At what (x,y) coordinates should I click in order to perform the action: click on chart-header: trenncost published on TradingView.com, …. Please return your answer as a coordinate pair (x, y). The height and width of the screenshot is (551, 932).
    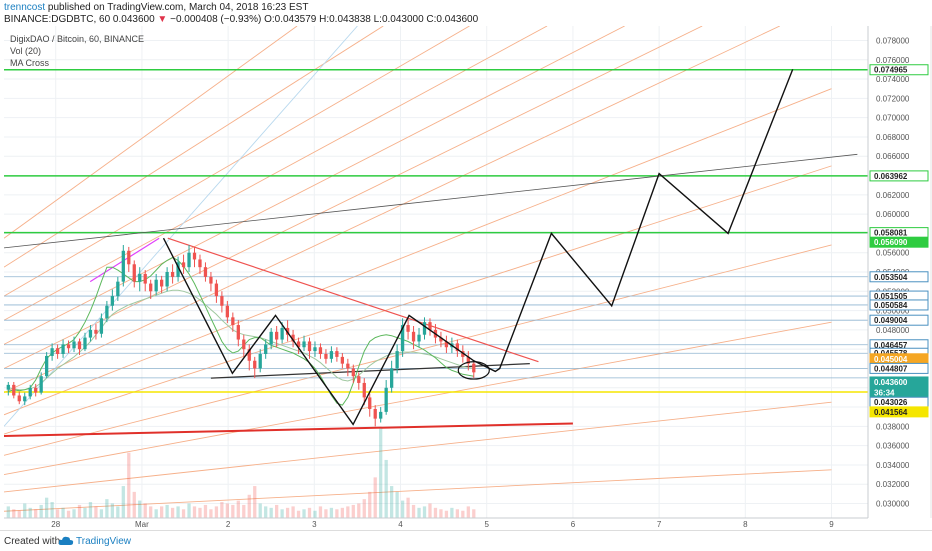
    Looking at the image, I should click on (466, 13).